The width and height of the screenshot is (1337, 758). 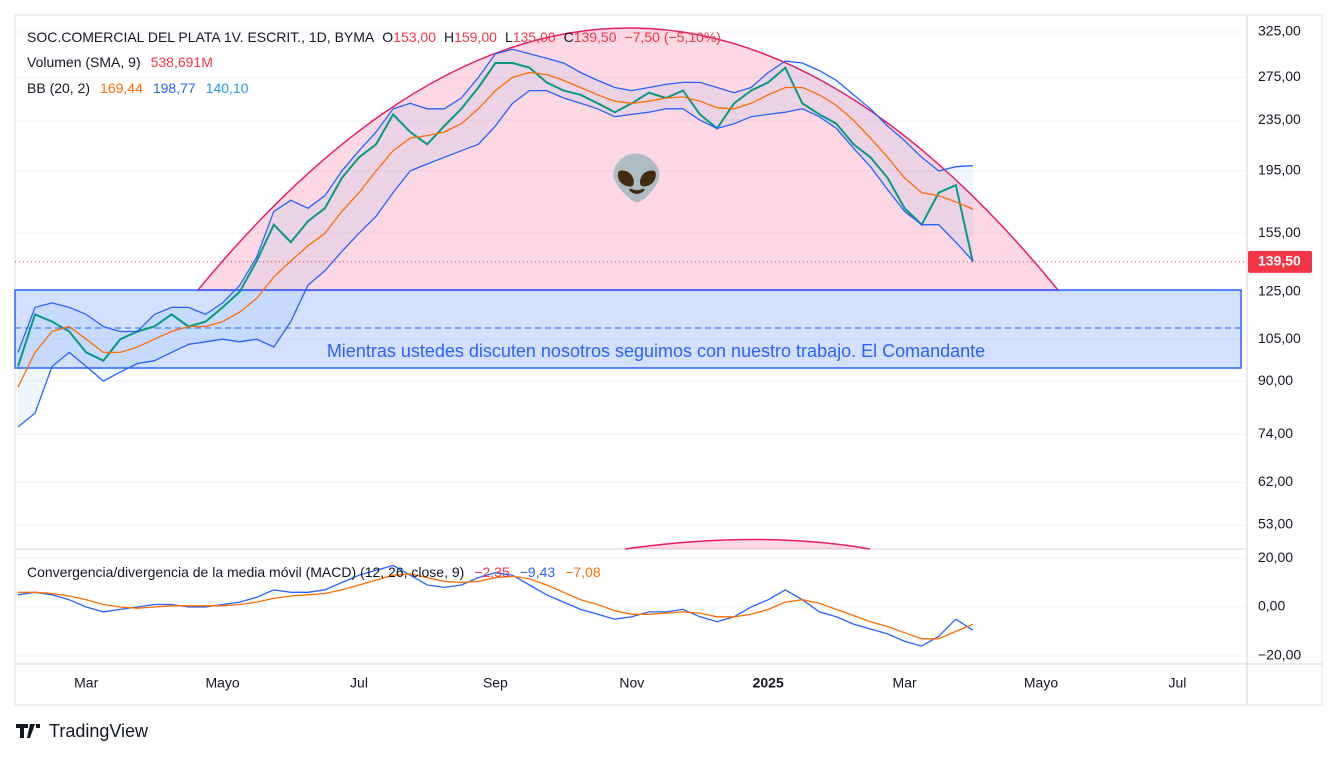 I want to click on last-price-tag, so click(x=1280, y=261).